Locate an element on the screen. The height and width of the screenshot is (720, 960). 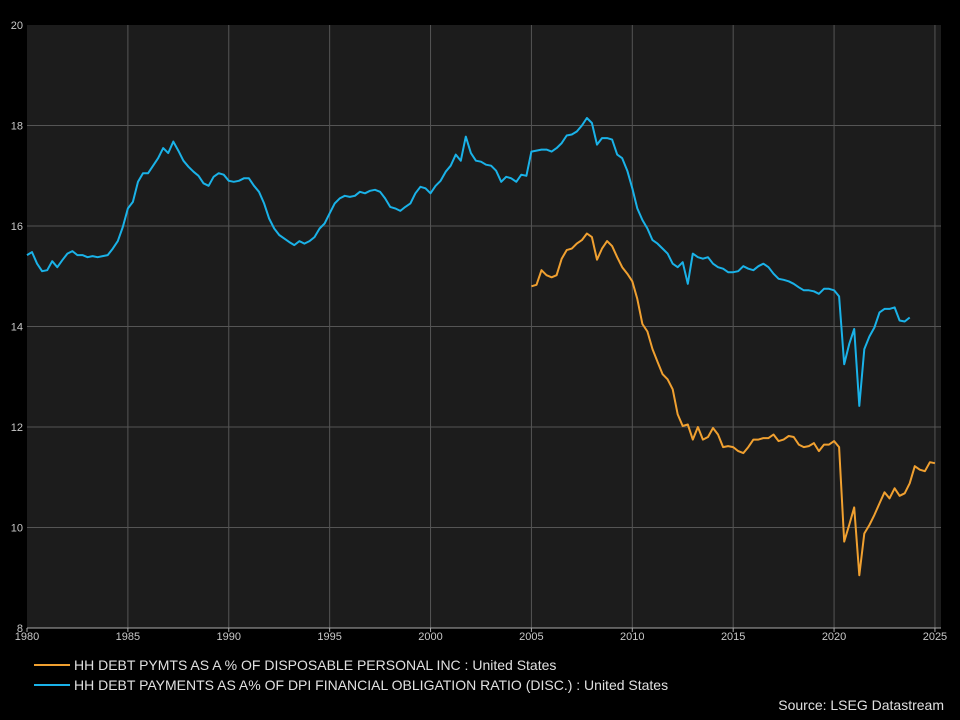
y-tick-label: 12 is located at coordinates (17, 428).